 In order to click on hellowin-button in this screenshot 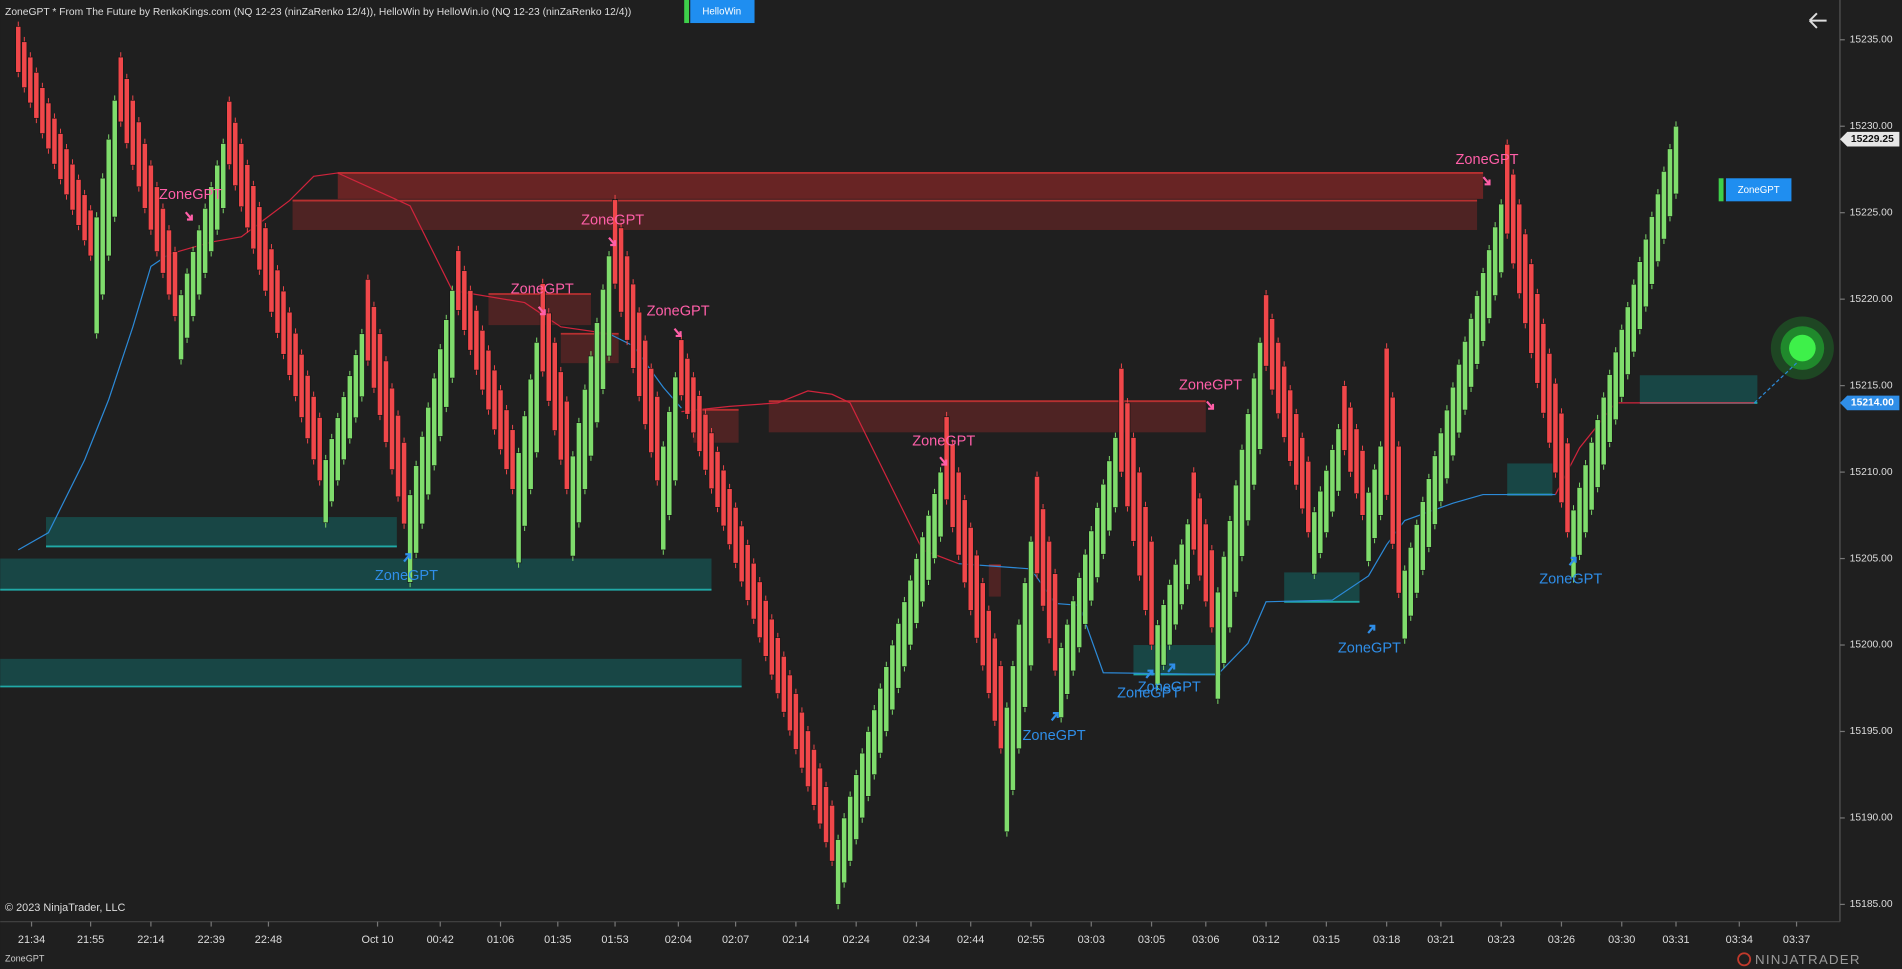, I will do `click(722, 12)`.